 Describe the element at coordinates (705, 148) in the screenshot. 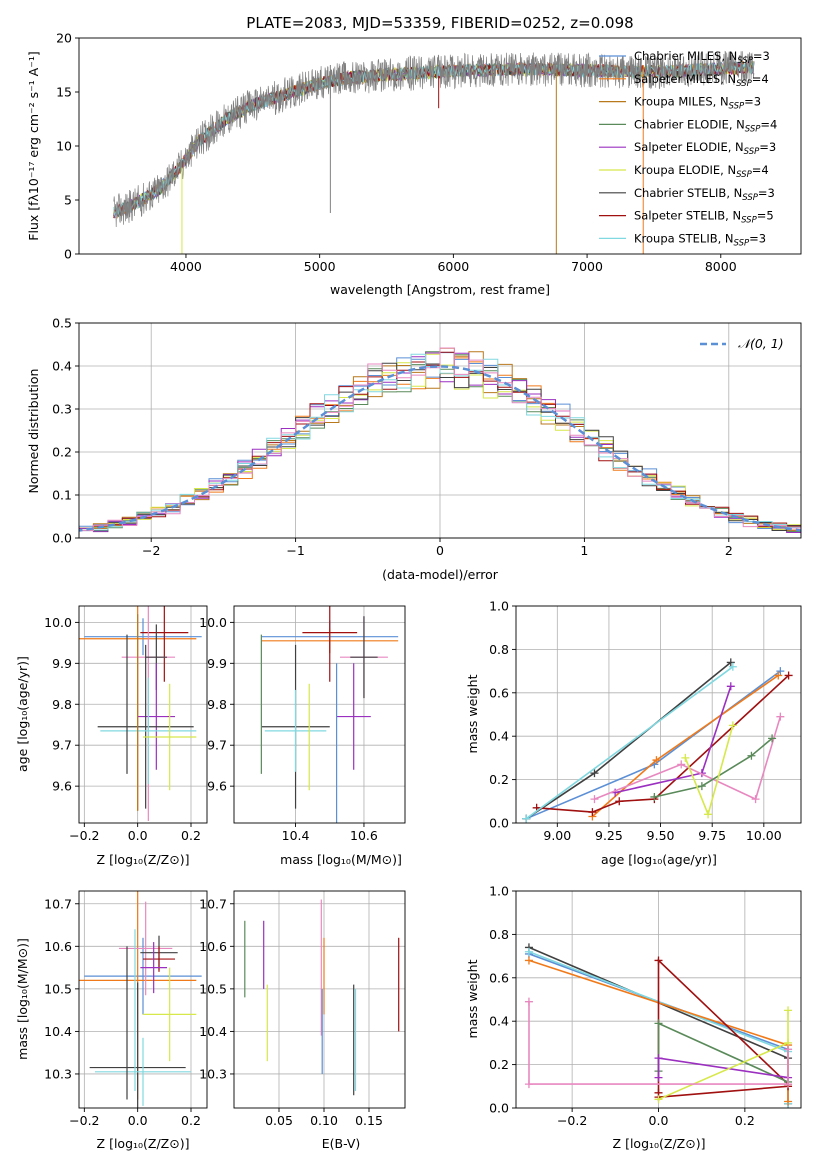

I see `legend-label: Salpeter ELODIE, NSSP=3` at that location.